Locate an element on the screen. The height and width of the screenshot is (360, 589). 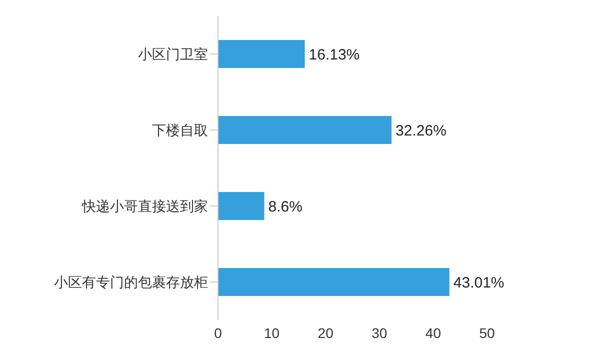
y-tick-label: 下楼自取 is located at coordinates (180, 130).